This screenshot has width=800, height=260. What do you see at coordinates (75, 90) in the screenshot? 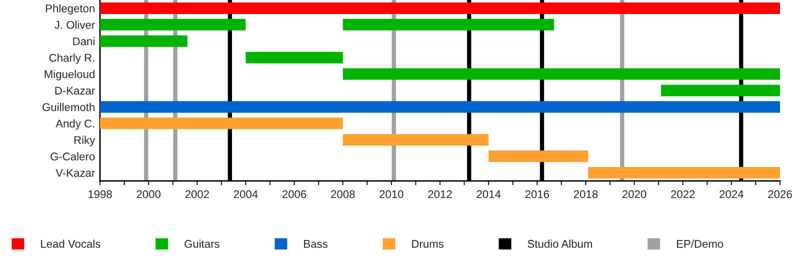
I see `y-tick-label: D-Kazar` at bounding box center [75, 90].